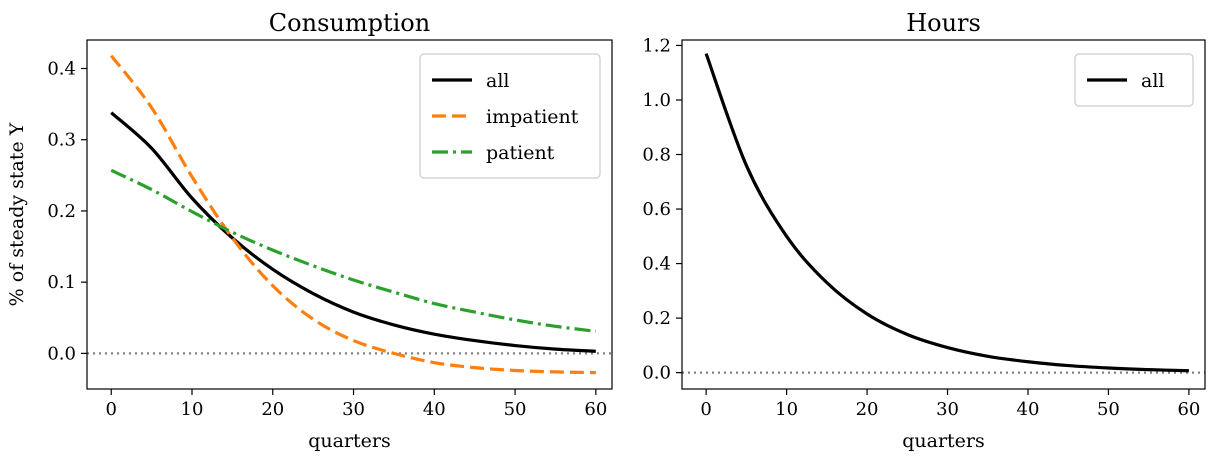 The height and width of the screenshot is (464, 1211). Describe the element at coordinates (353, 250) in the screenshot. I see `series-line-patient` at that location.